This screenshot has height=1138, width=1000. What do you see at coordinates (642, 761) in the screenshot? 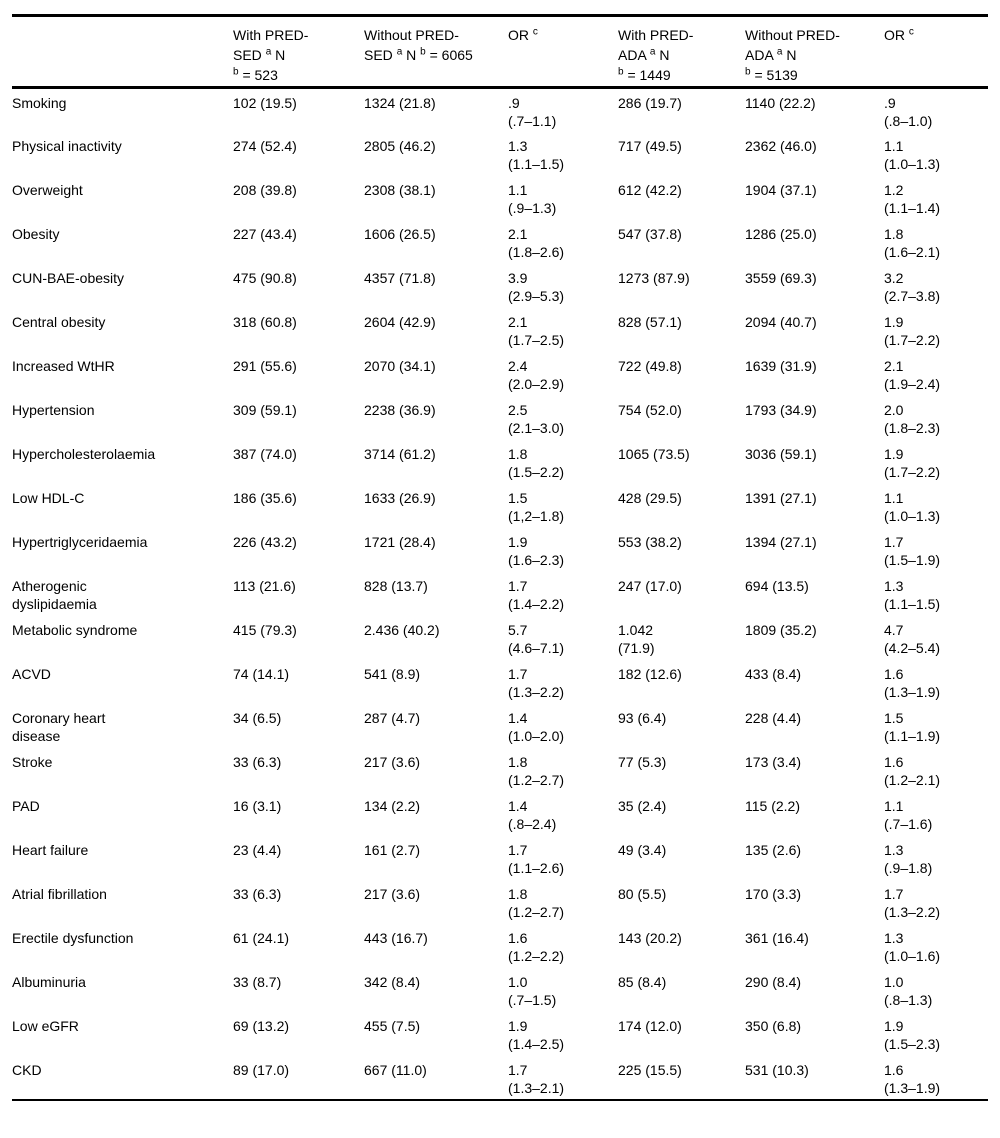
I see `cell-with-pred-ada: 77 (5.3)` at bounding box center [642, 761].